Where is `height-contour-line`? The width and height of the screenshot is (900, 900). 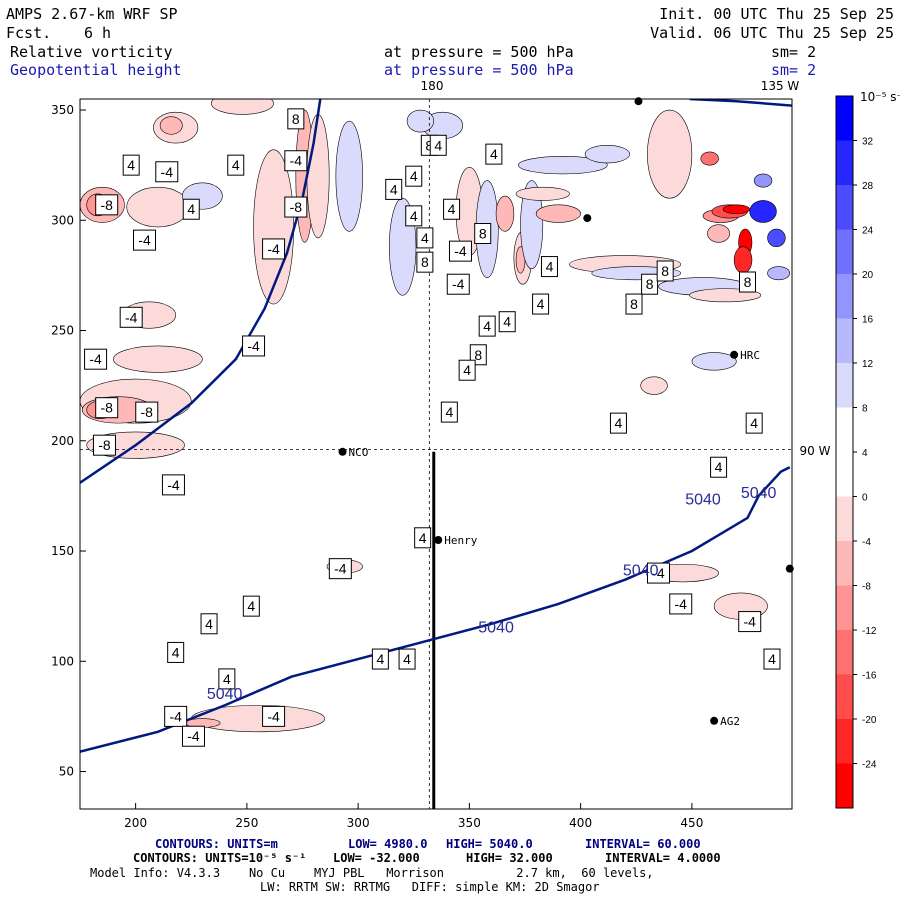
height-contour-line is located at coordinates (201, 291).